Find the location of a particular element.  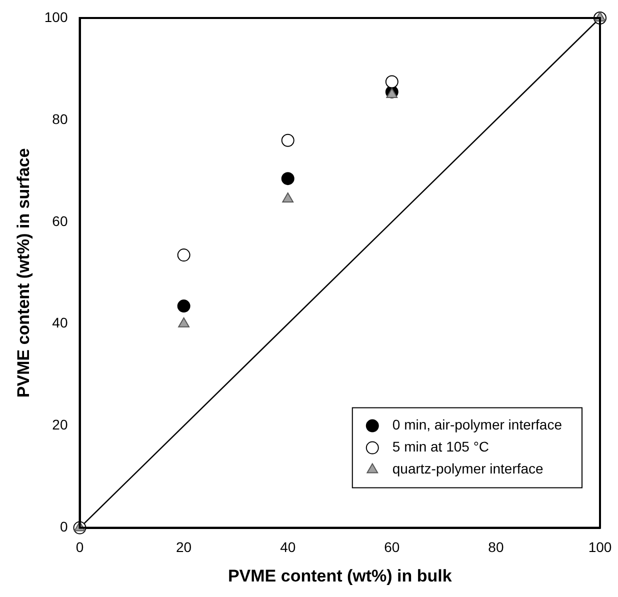

y-tick-label: 100 is located at coordinates (56, 16).